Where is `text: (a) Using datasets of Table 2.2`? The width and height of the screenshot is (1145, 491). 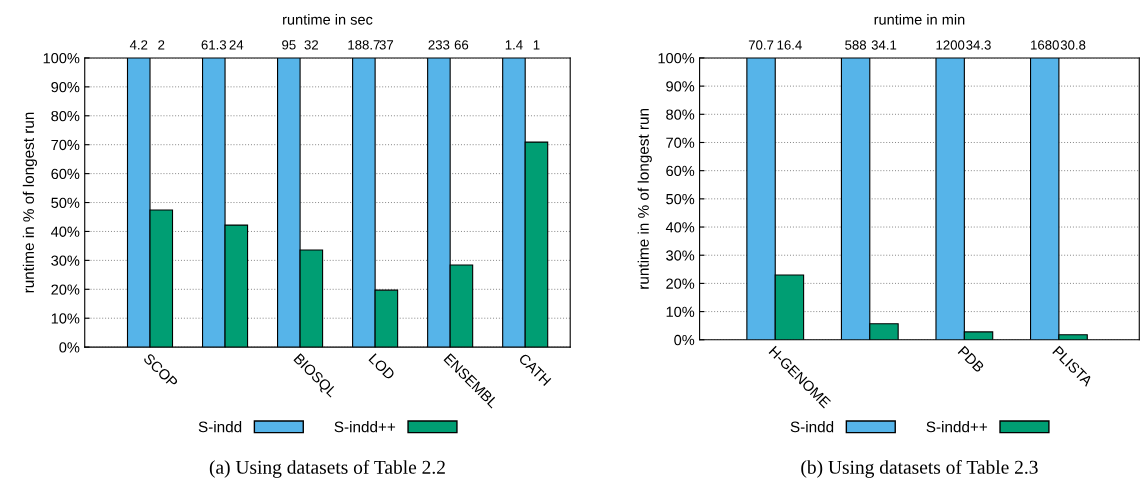
text: (a) Using datasets of Table 2.2 is located at coordinates (327, 468).